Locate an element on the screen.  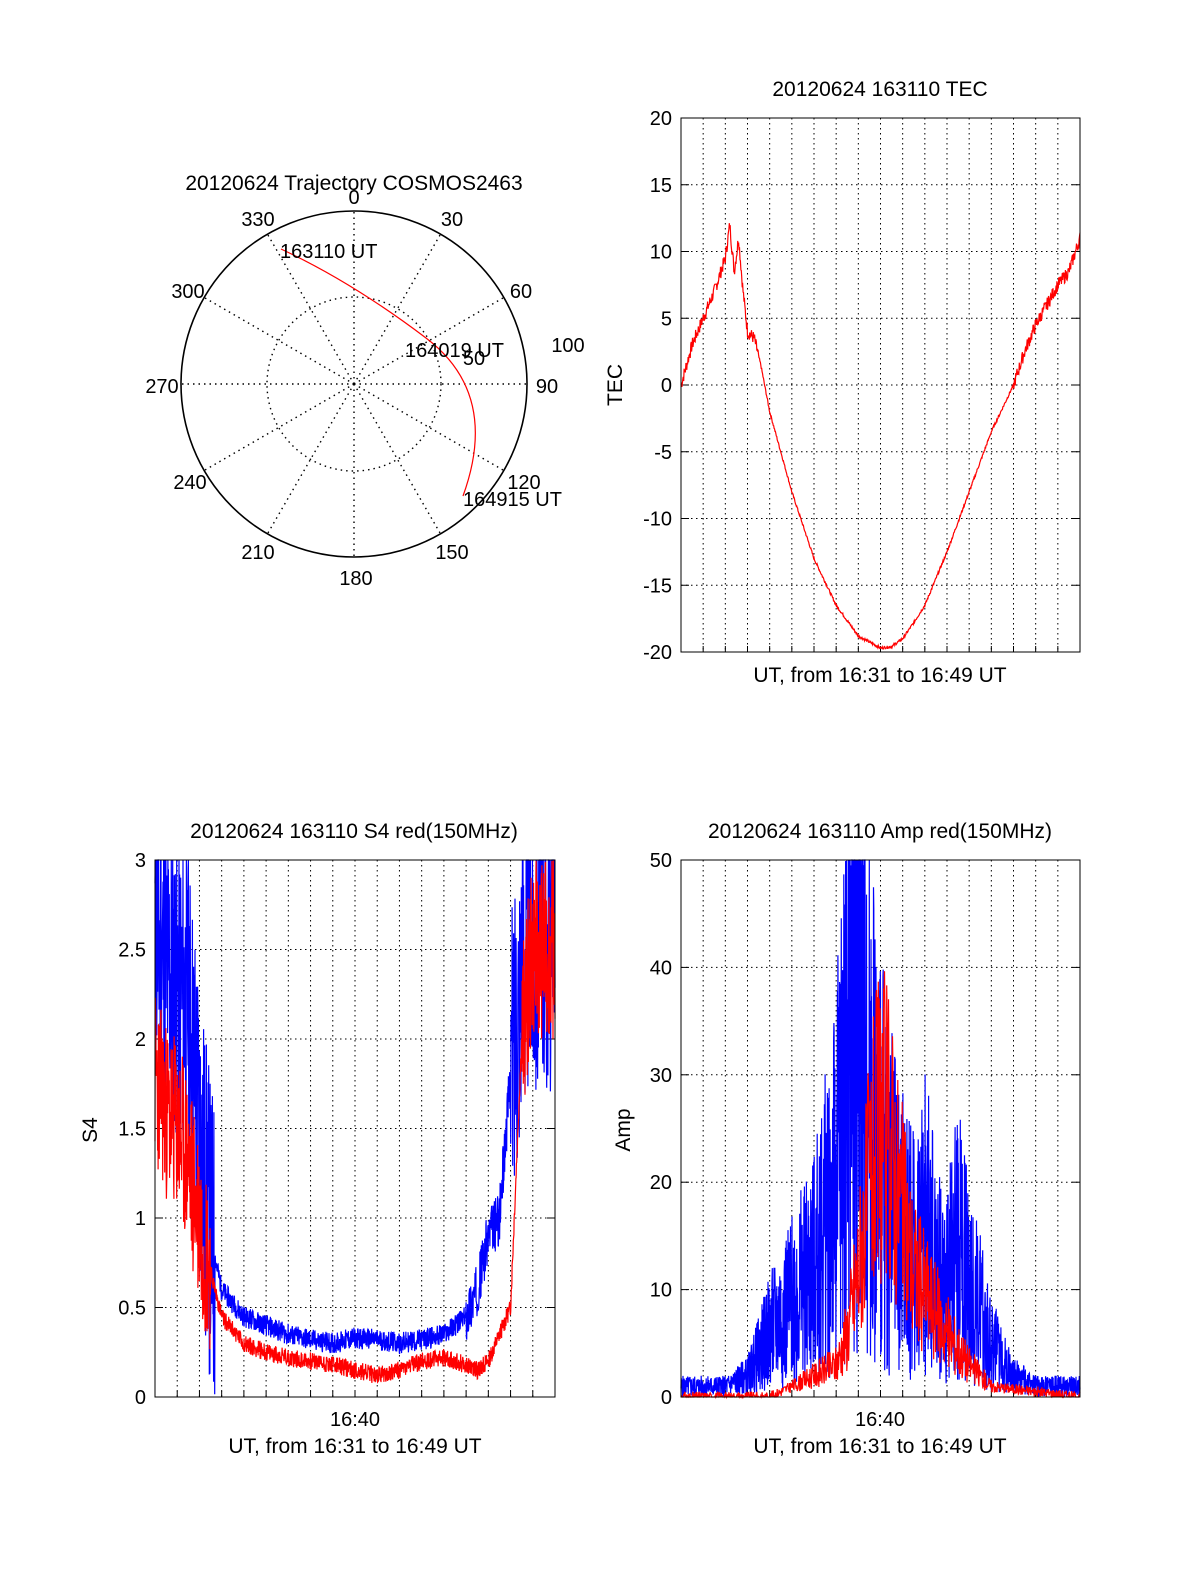
amp-xtick-label: 16:40 is located at coordinates (880, 1420).